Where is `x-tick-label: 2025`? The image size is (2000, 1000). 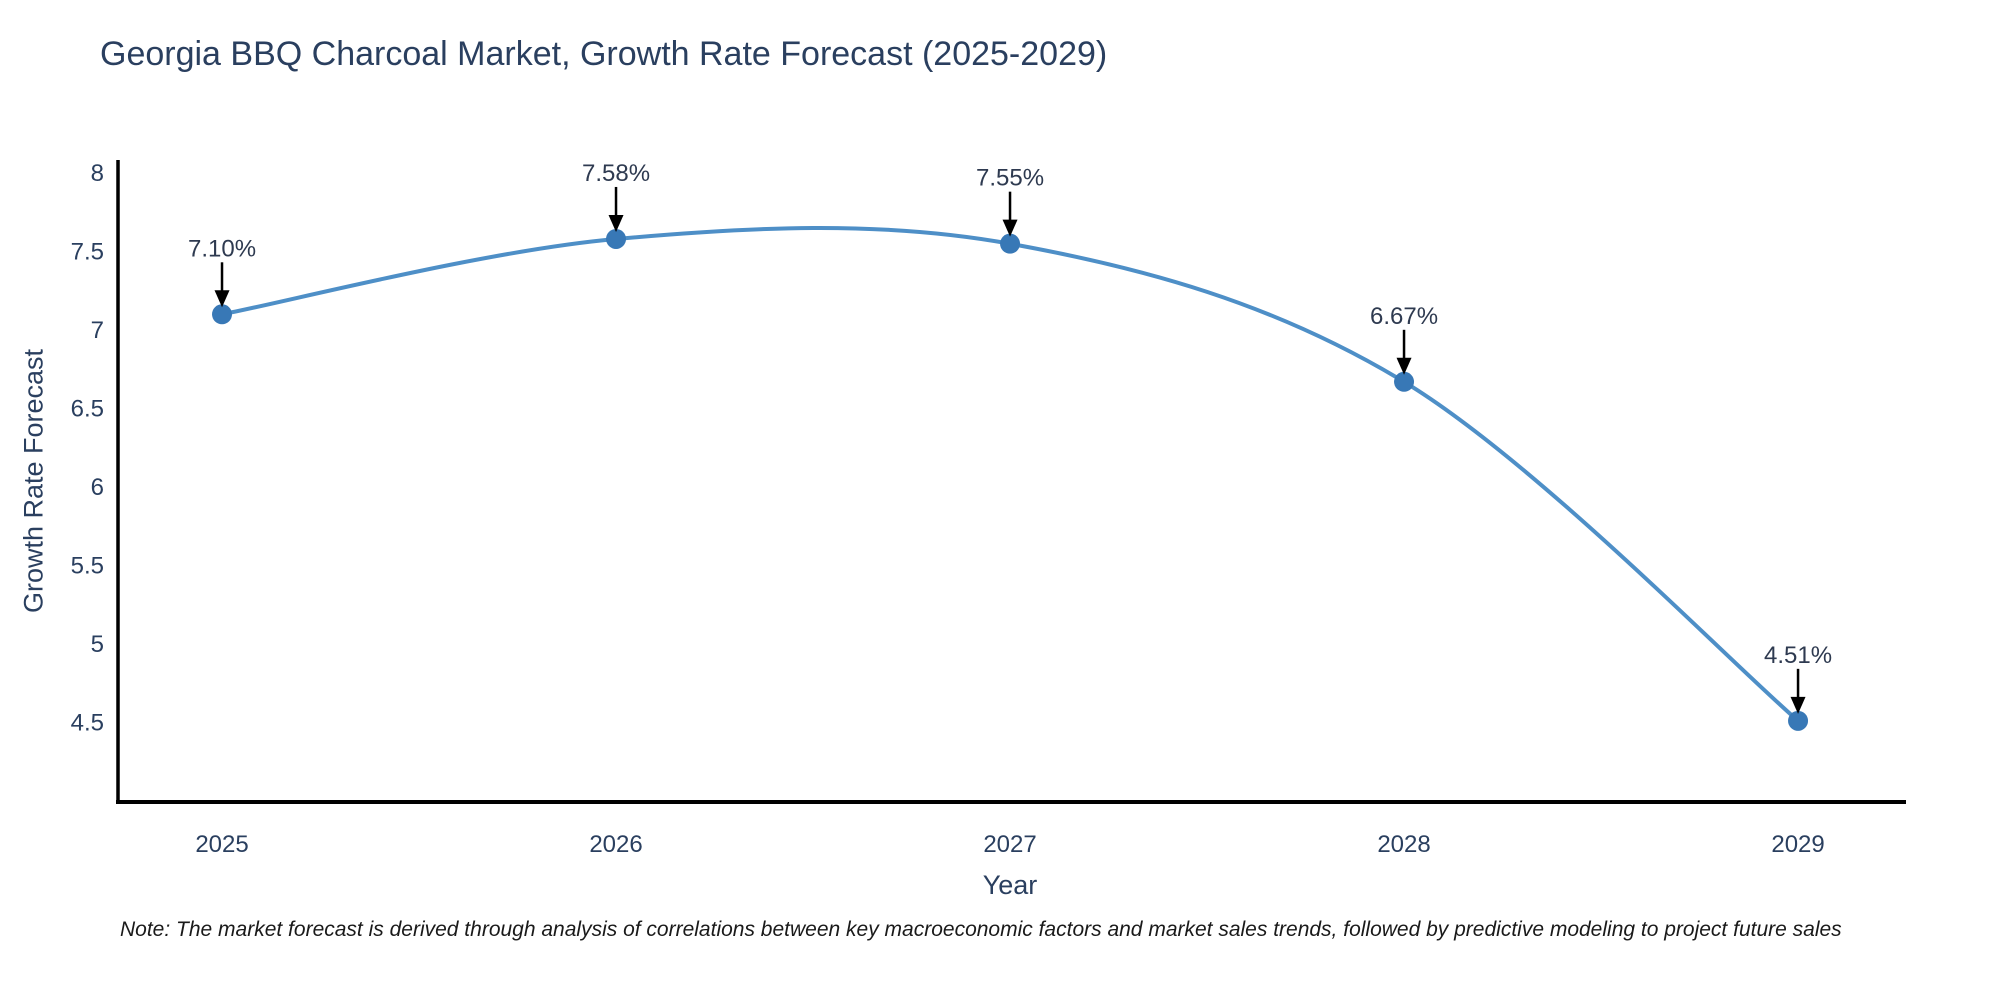 x-tick-label: 2025 is located at coordinates (221, 844).